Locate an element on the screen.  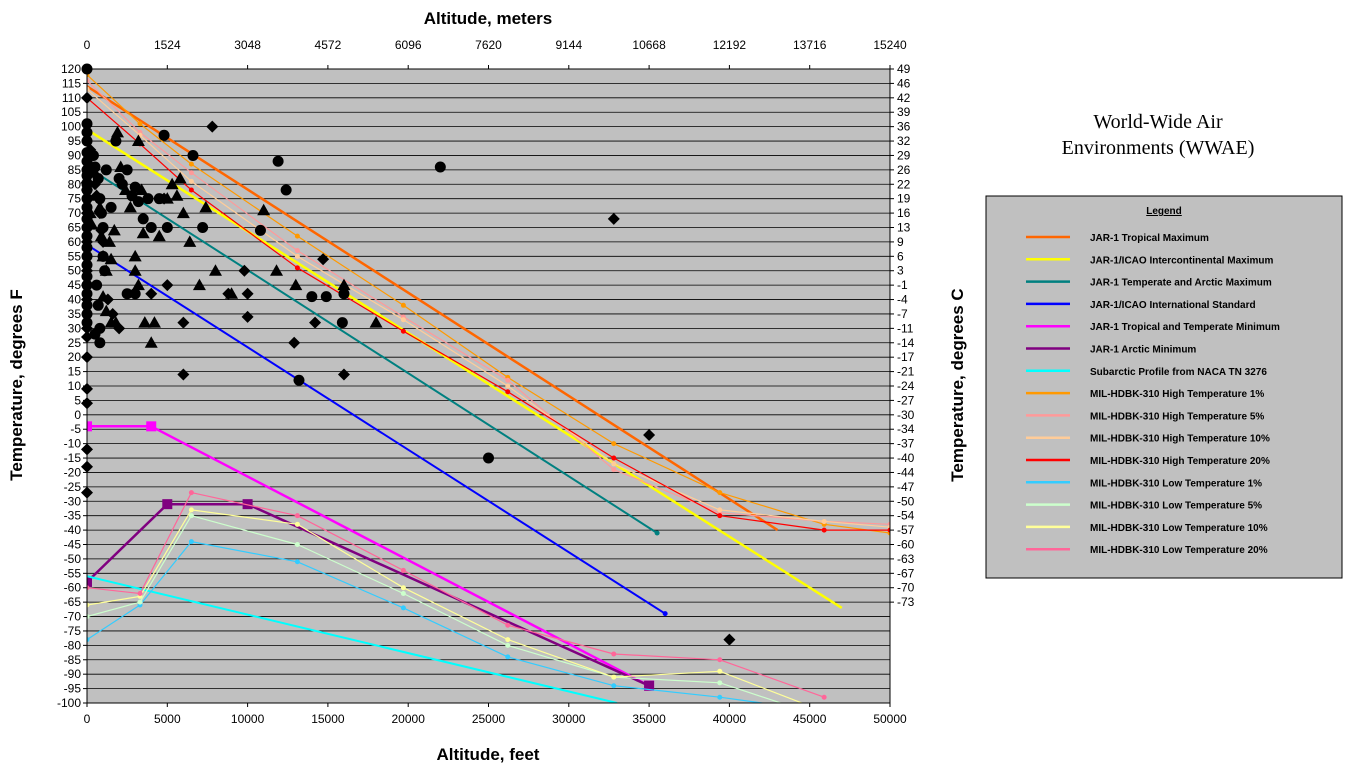
y2-tick-label: -30 is located at coordinates (906, 415).